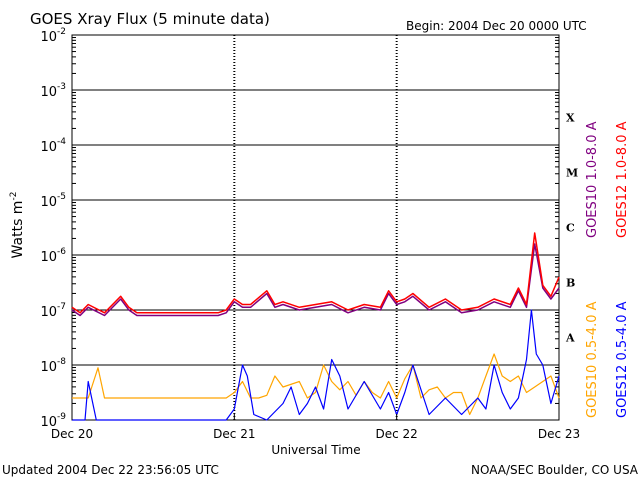 Image resolution: width=640 pixels, height=480 pixels. What do you see at coordinates (61, 252) in the screenshot?
I see `y-tick-exp: -6` at bounding box center [61, 252].